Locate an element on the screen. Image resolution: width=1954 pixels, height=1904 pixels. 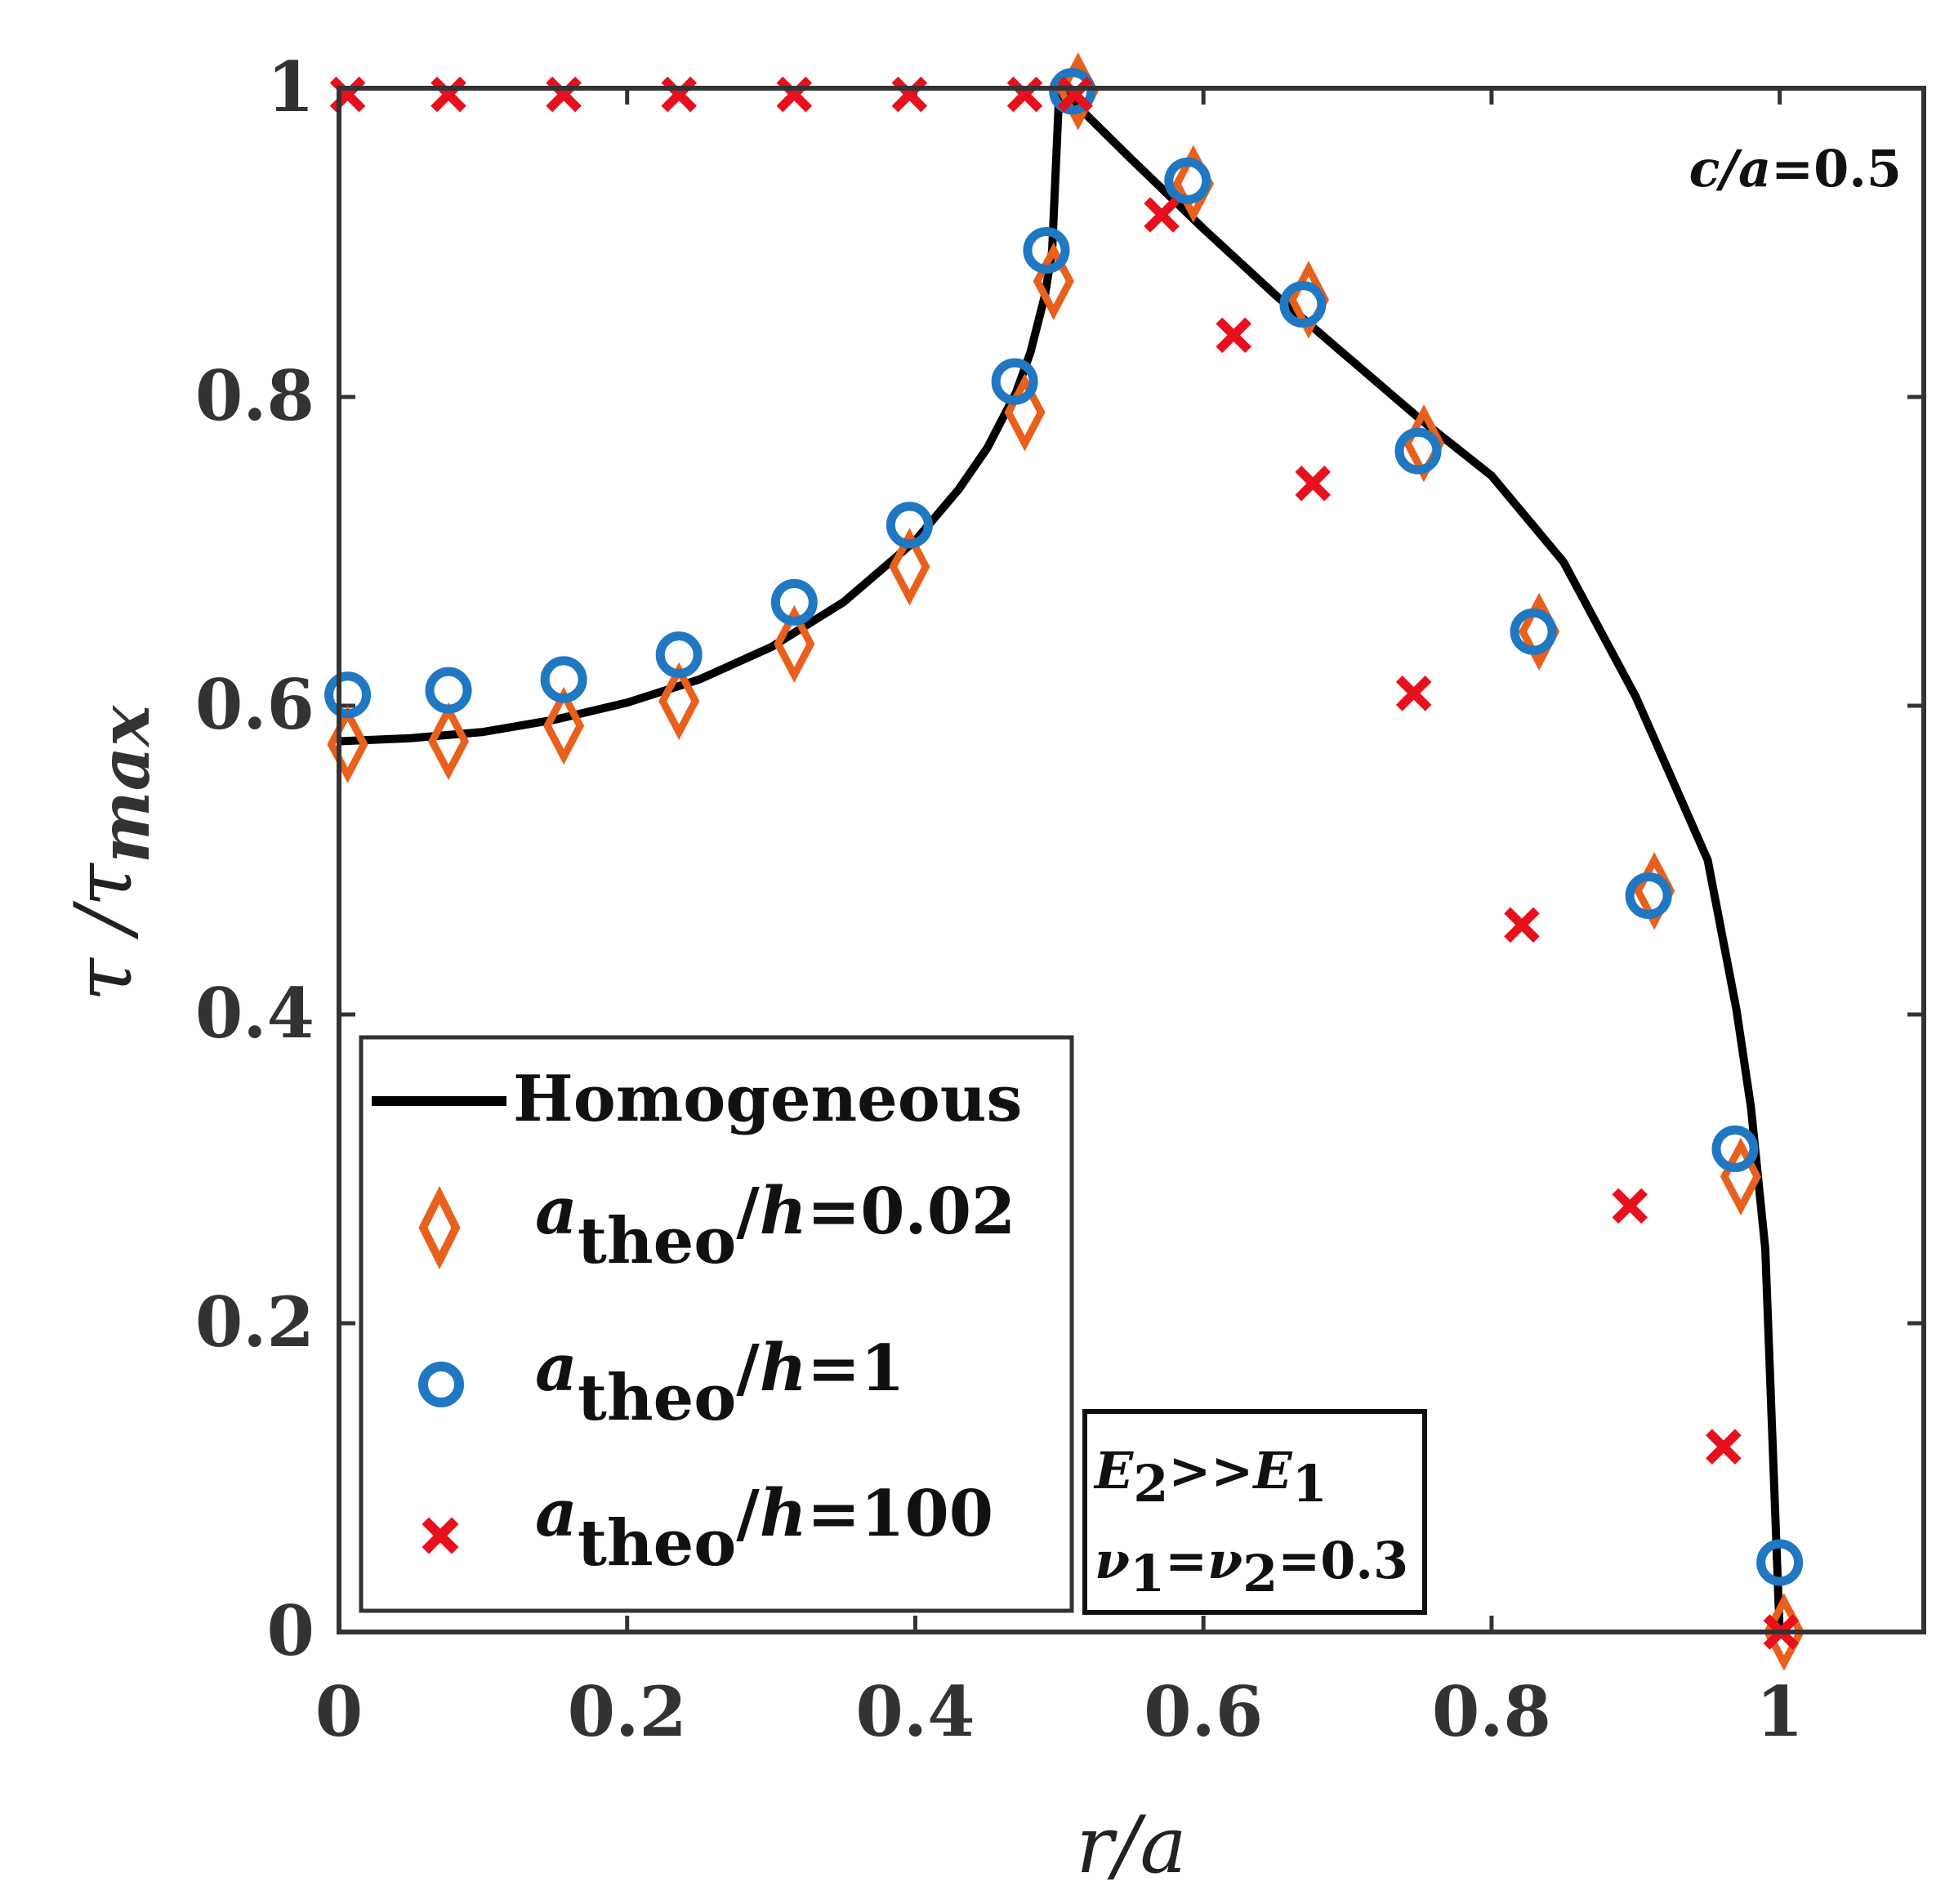
y-tick-label: 0.8 is located at coordinates (255, 395).